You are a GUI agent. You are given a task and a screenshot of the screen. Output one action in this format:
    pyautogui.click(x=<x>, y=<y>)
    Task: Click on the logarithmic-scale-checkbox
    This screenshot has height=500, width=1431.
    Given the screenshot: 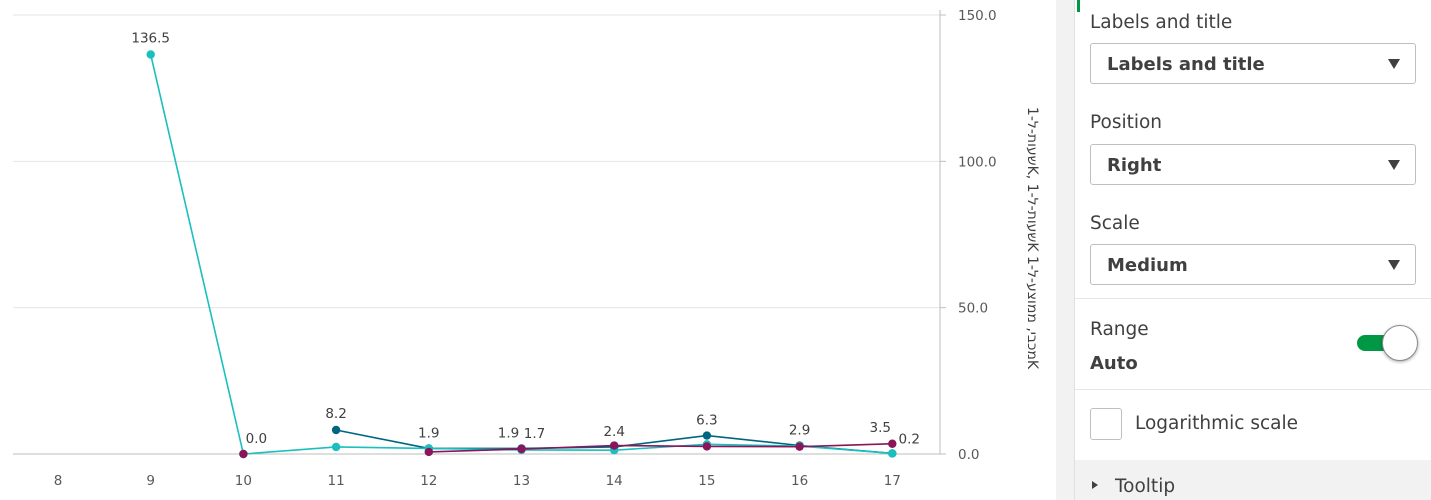 What is the action you would take?
    pyautogui.click(x=1106, y=424)
    